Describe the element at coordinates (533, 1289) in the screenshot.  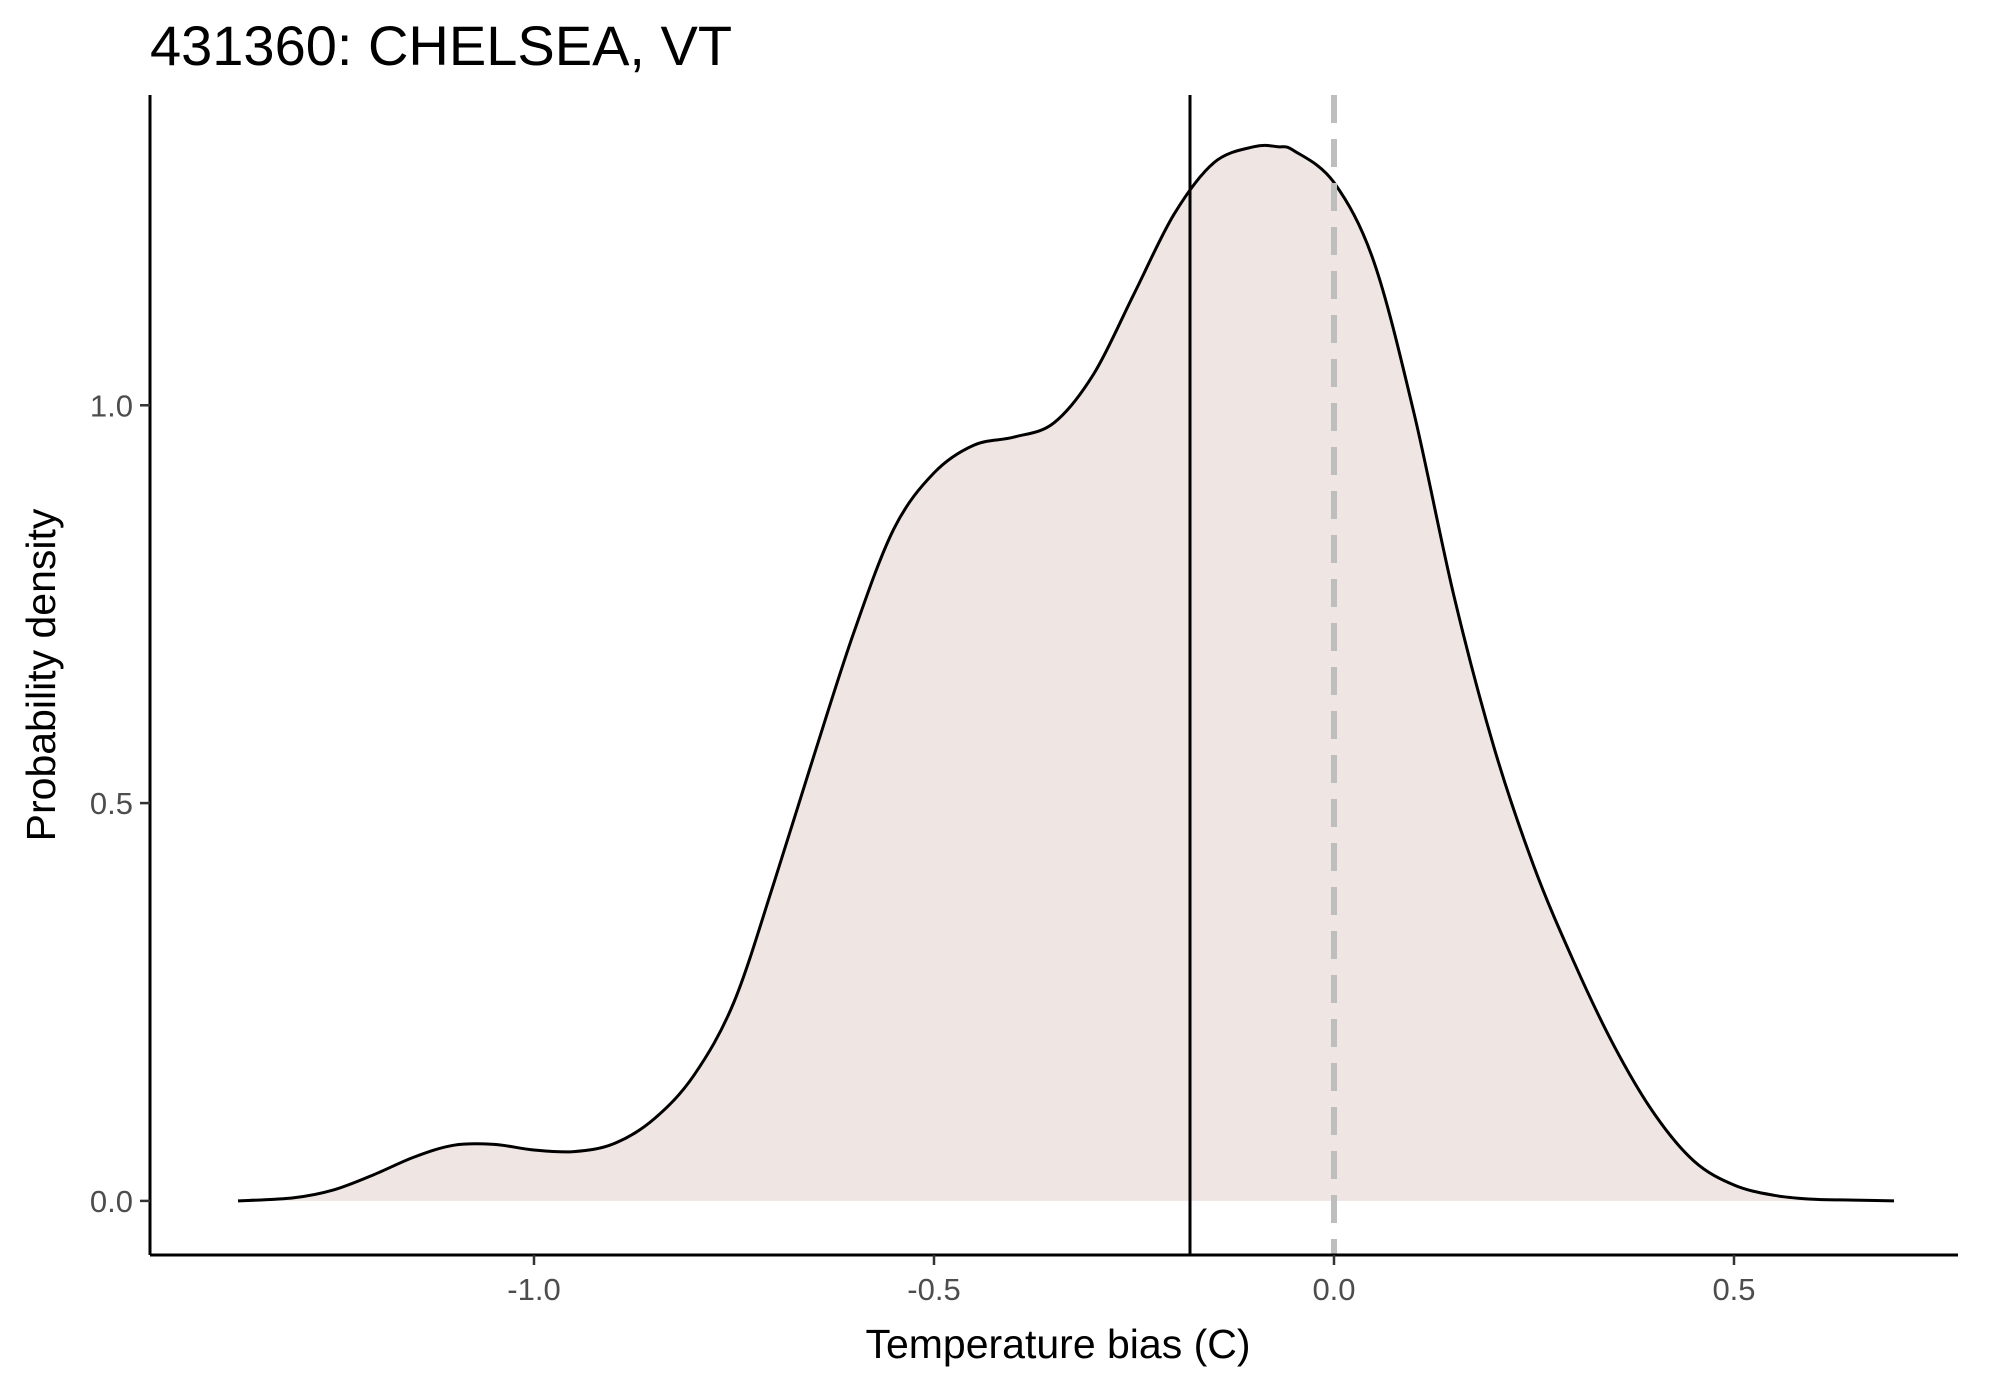
I see `x-tick-label: -1.0` at that location.